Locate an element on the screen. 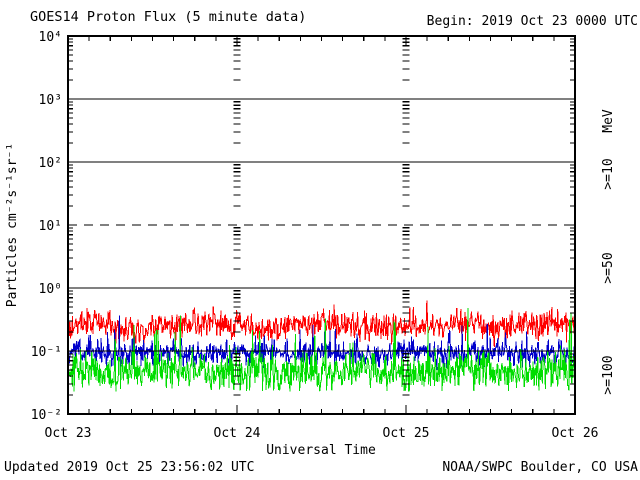  series->=100 is located at coordinates (321, 350).